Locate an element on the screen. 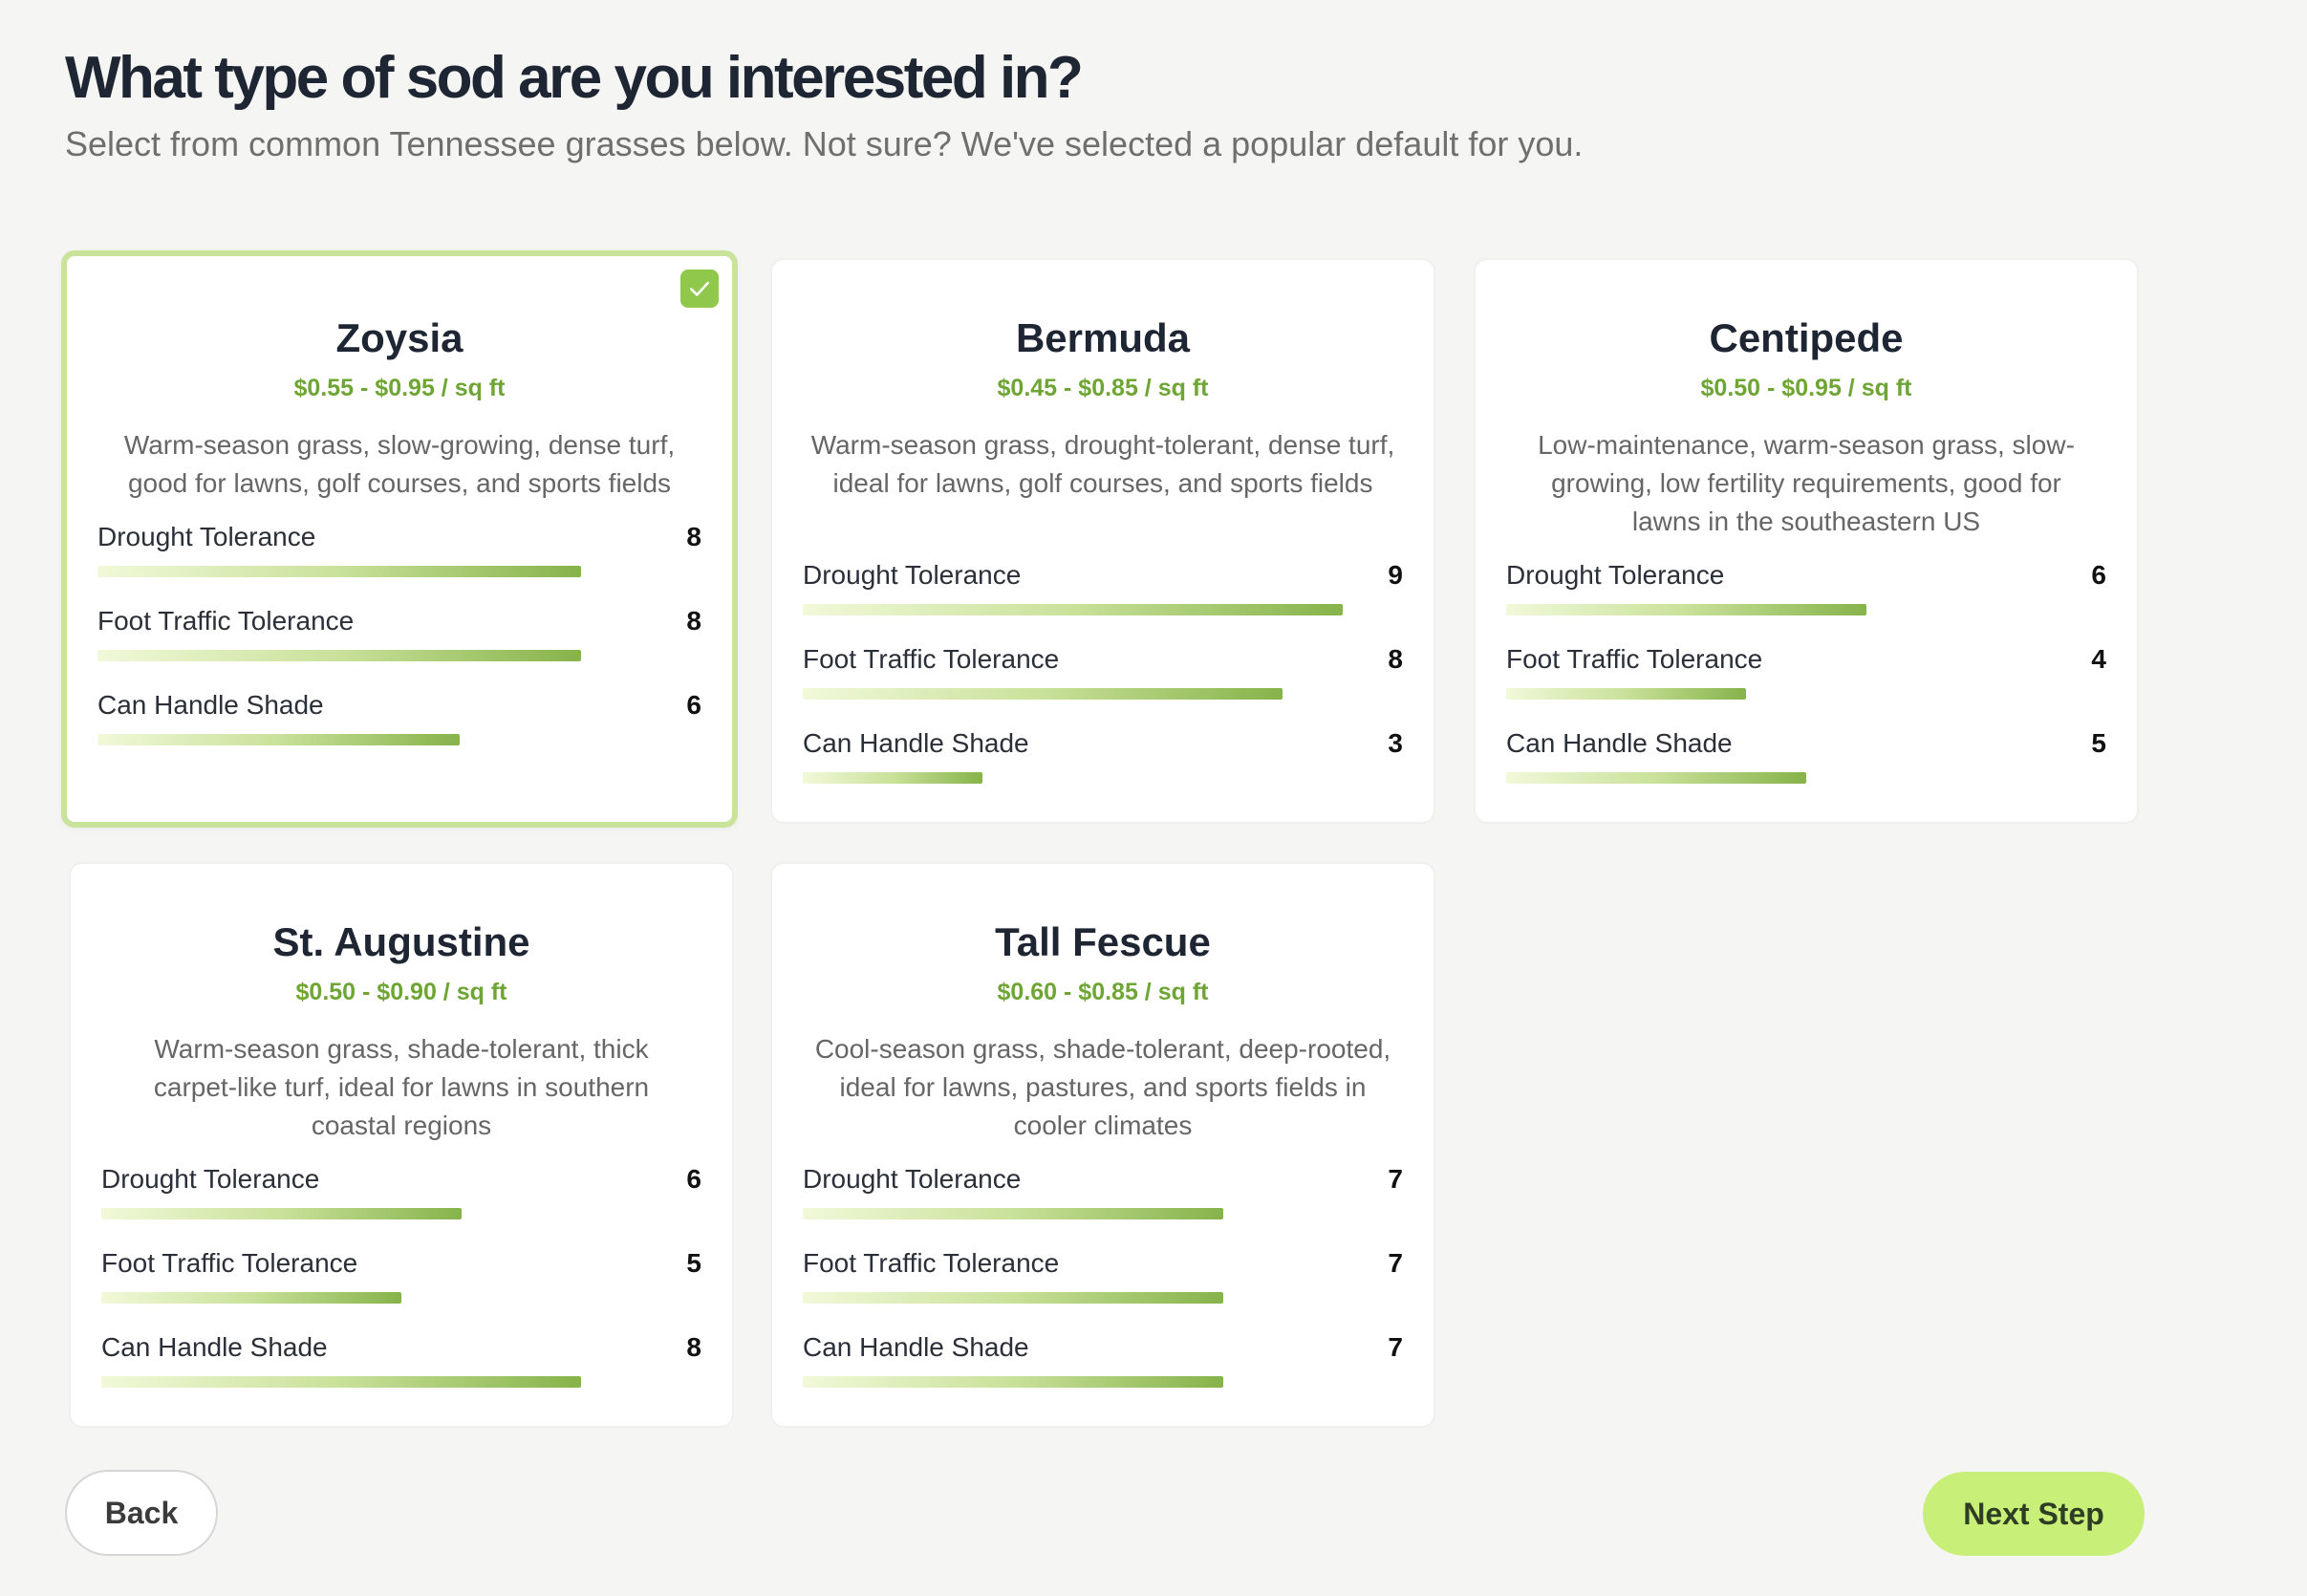 Image resolution: width=2307 pixels, height=1596 pixels. card-name: Bermuda is located at coordinates (1103, 337).